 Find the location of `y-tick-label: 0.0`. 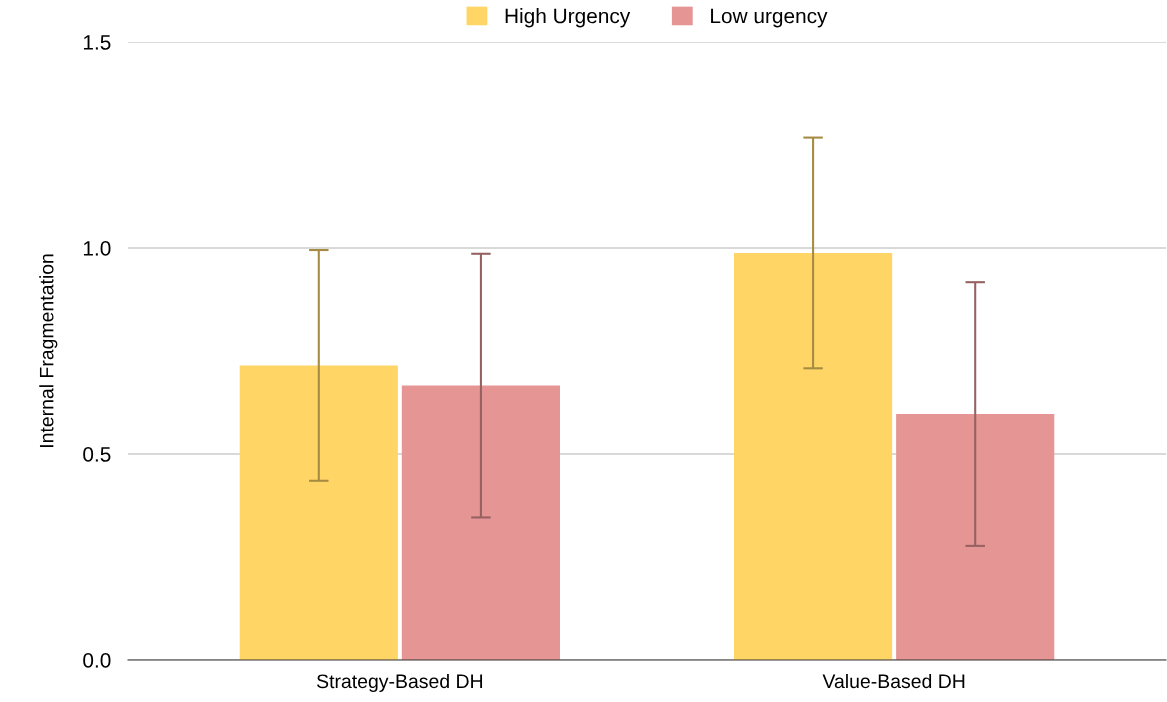

y-tick-label: 0.0 is located at coordinates (97, 660).